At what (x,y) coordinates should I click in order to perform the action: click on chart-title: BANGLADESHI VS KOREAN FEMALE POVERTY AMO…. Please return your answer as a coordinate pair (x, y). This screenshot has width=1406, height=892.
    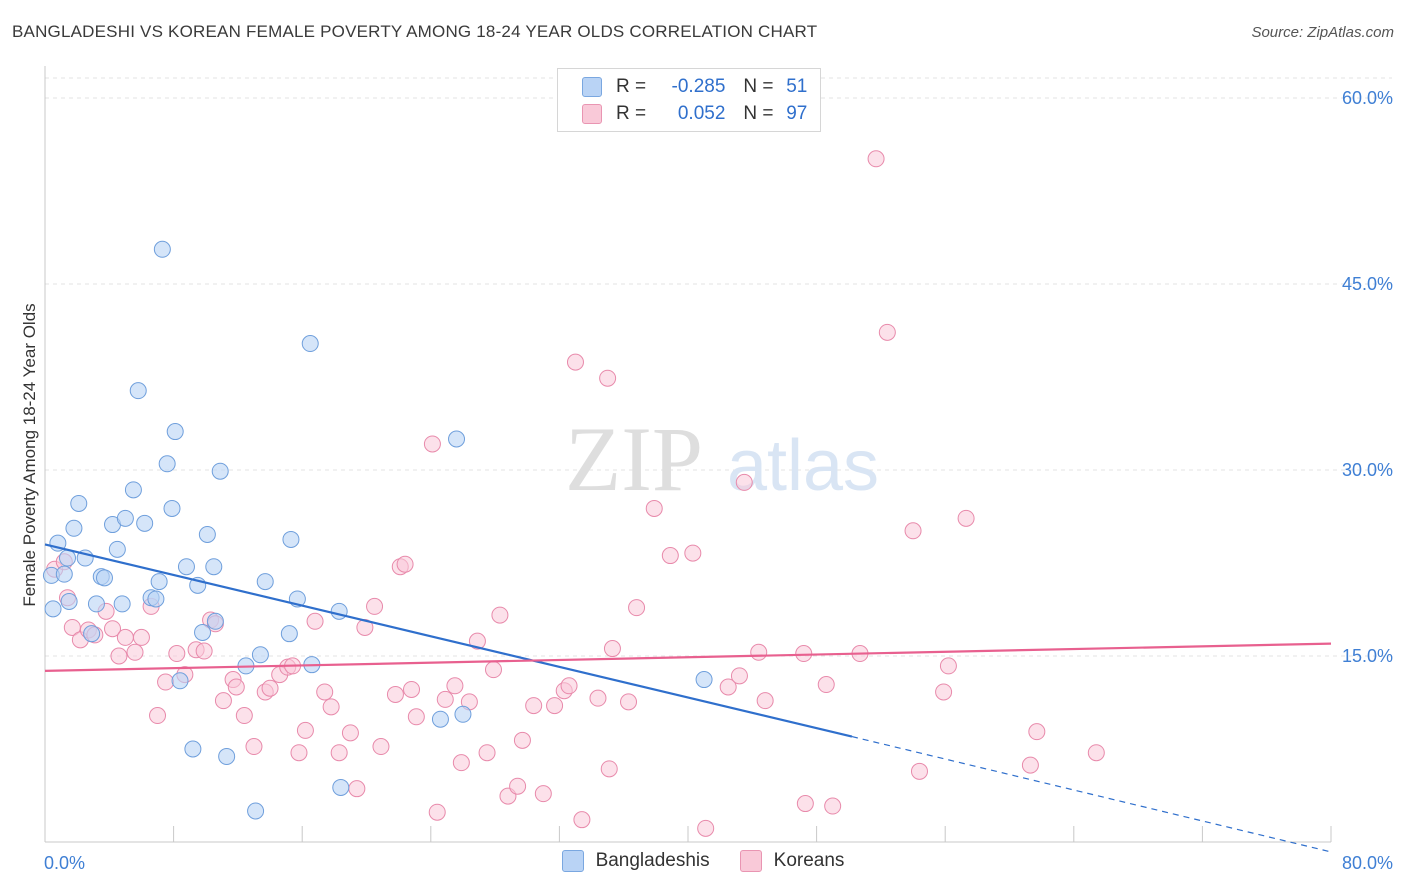
    Looking at the image, I should click on (415, 31).